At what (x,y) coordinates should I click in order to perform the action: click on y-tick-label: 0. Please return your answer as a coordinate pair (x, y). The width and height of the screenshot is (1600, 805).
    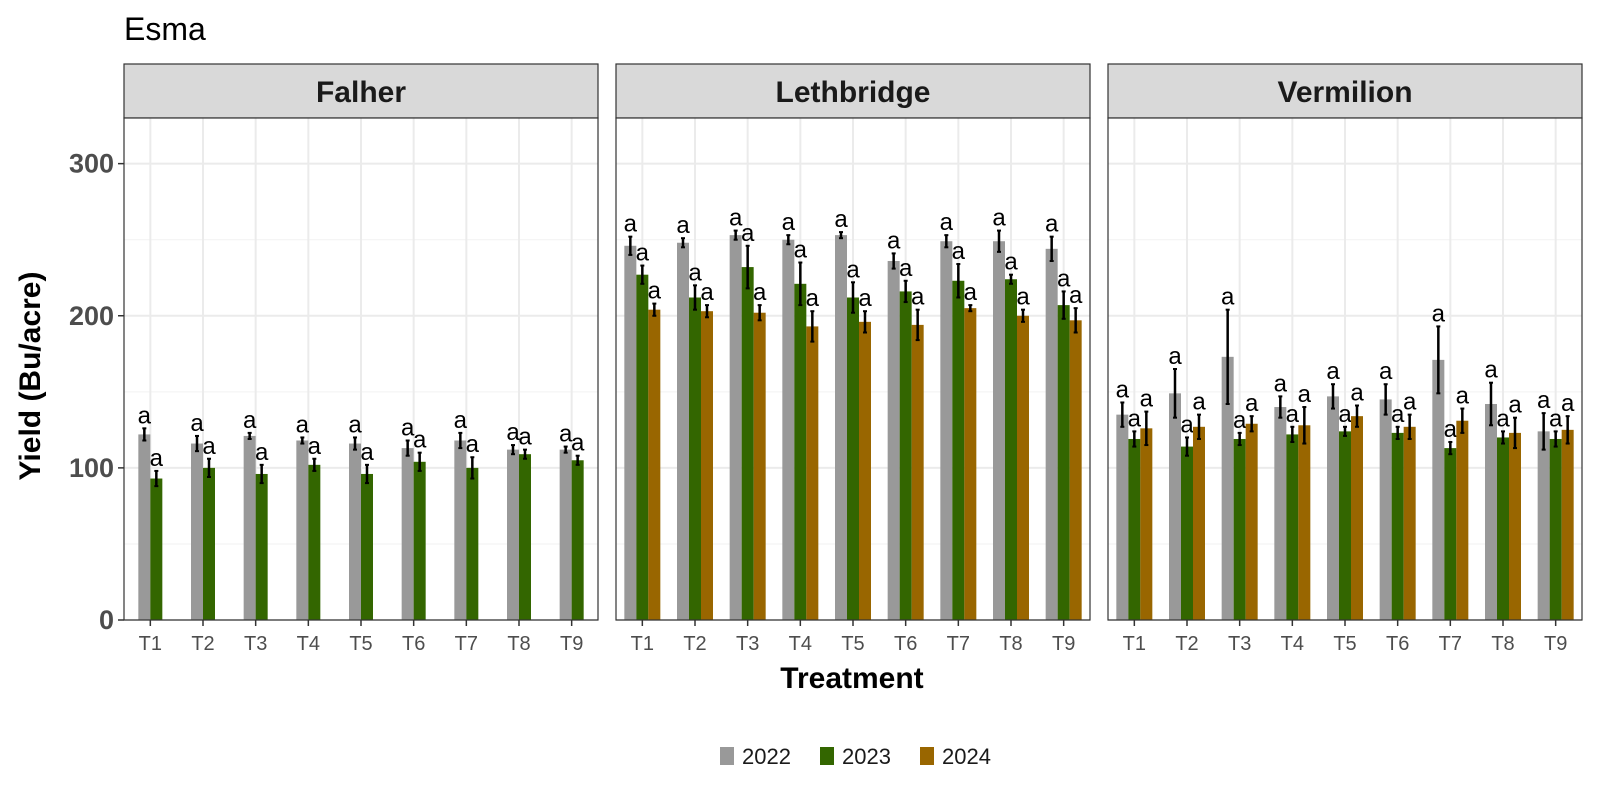
    Looking at the image, I should click on (106, 620).